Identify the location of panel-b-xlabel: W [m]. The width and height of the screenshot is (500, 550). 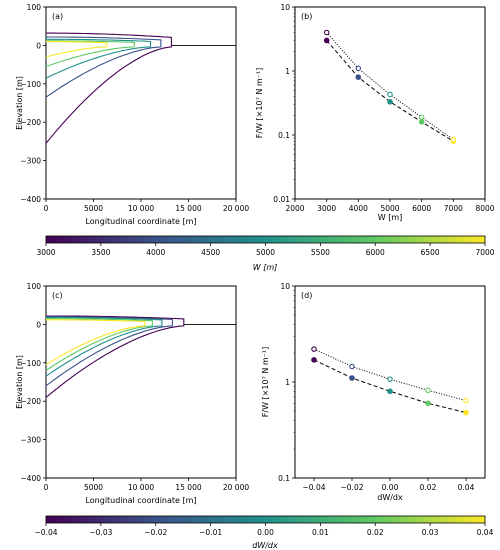
(390, 217).